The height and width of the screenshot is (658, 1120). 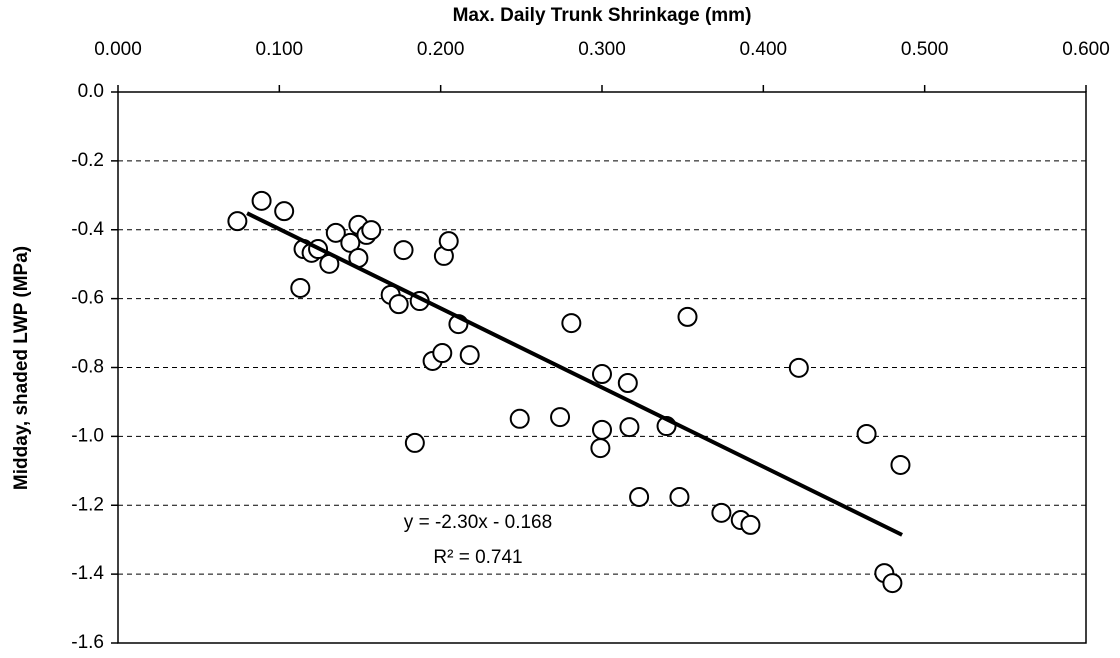 What do you see at coordinates (602, 49) in the screenshot?
I see `x-tick-label: 0.300` at bounding box center [602, 49].